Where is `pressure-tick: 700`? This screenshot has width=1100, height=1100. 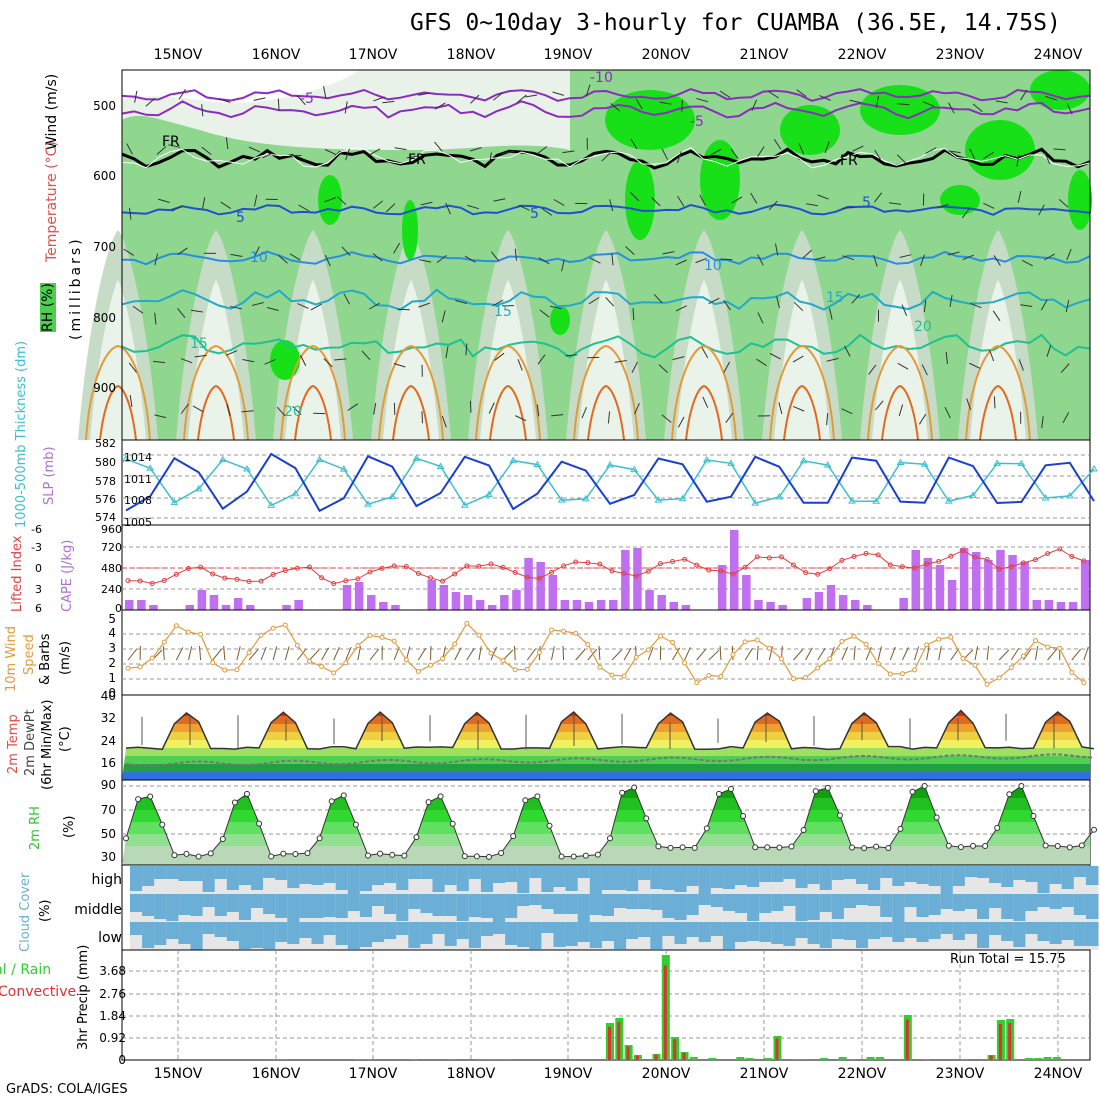 pressure-tick: 700 is located at coordinates (104, 247).